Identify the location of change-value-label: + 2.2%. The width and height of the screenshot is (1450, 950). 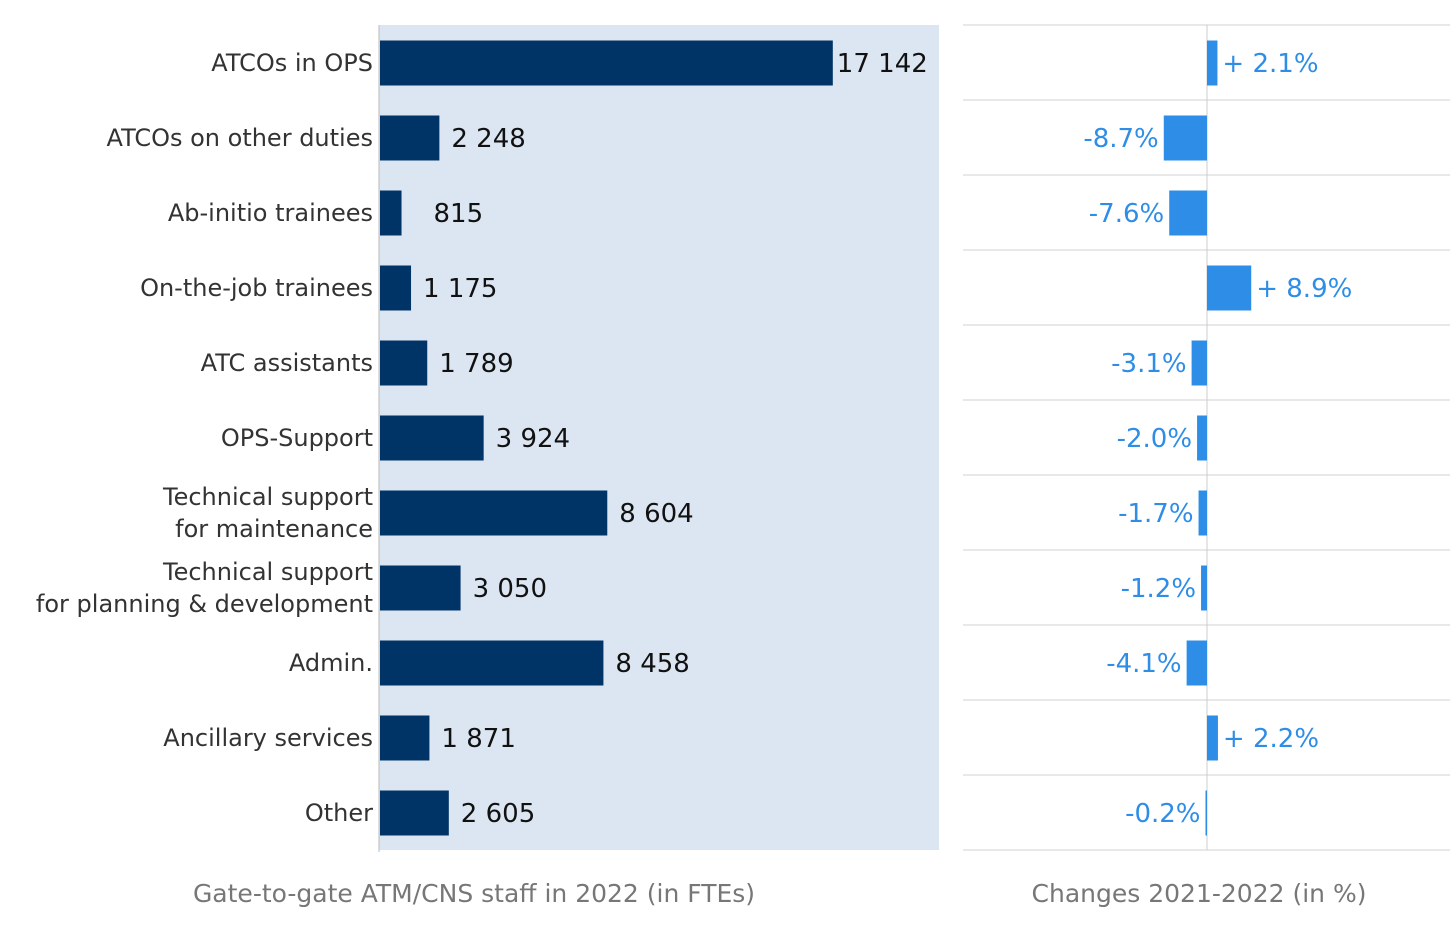
(1271, 739).